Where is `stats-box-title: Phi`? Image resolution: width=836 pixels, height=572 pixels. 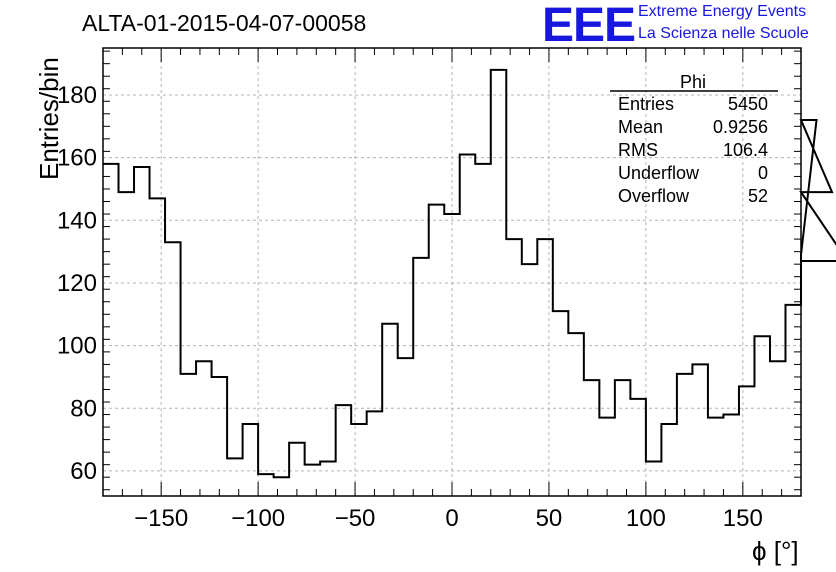 stats-box-title: Phi is located at coordinates (693, 82).